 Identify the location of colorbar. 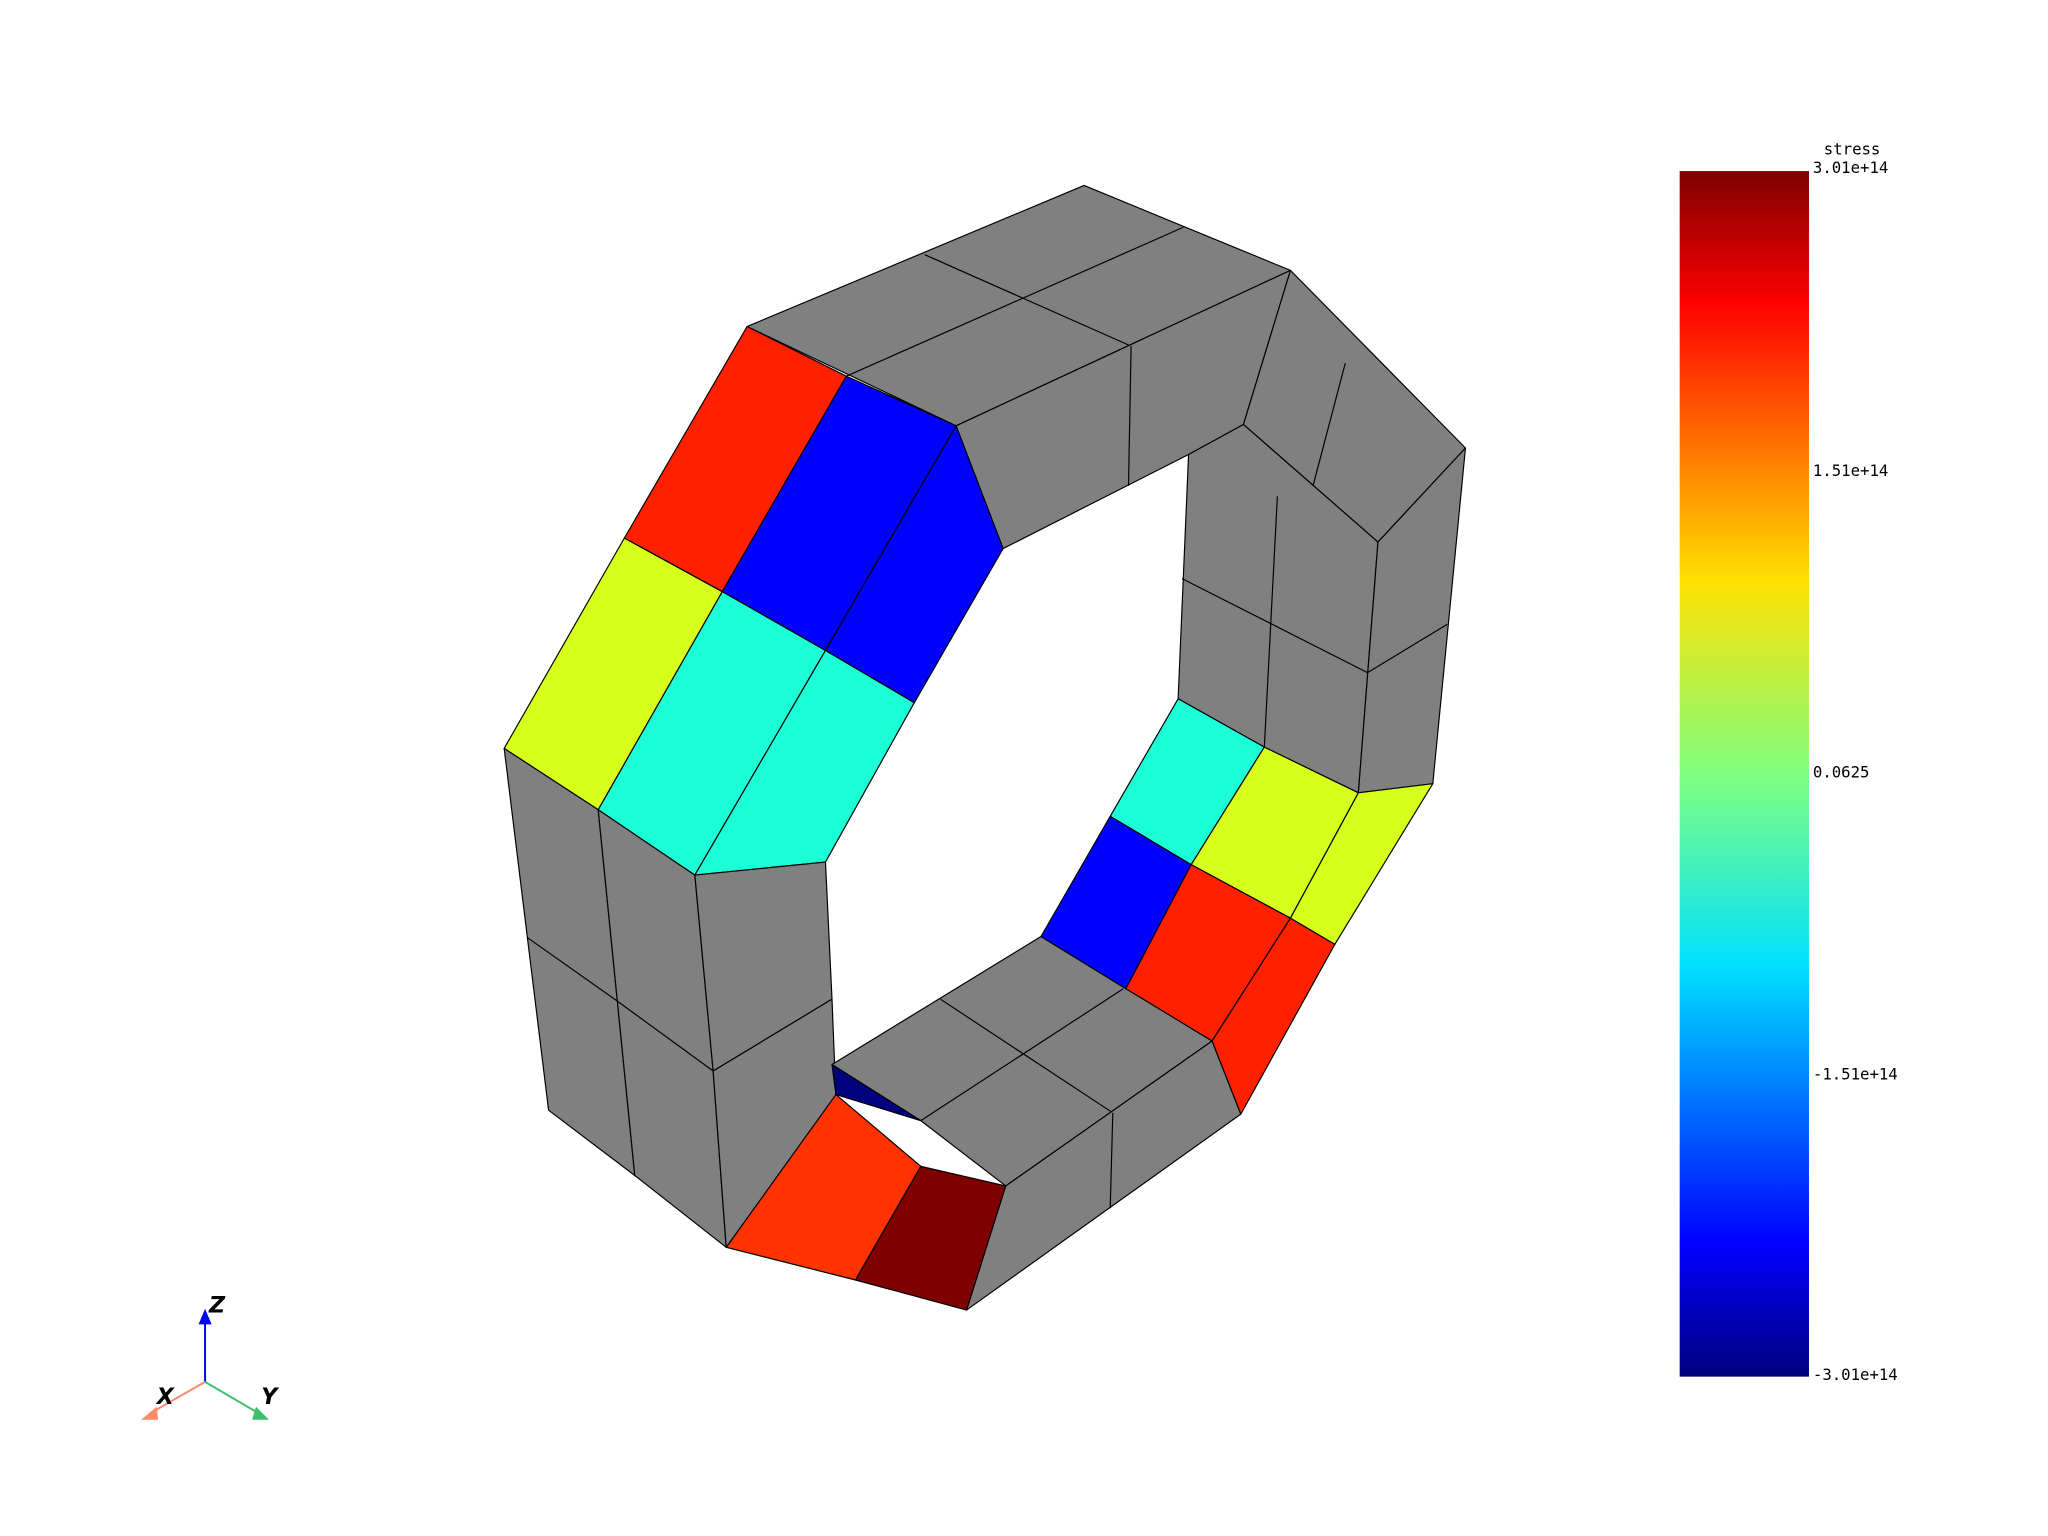
(1744, 774).